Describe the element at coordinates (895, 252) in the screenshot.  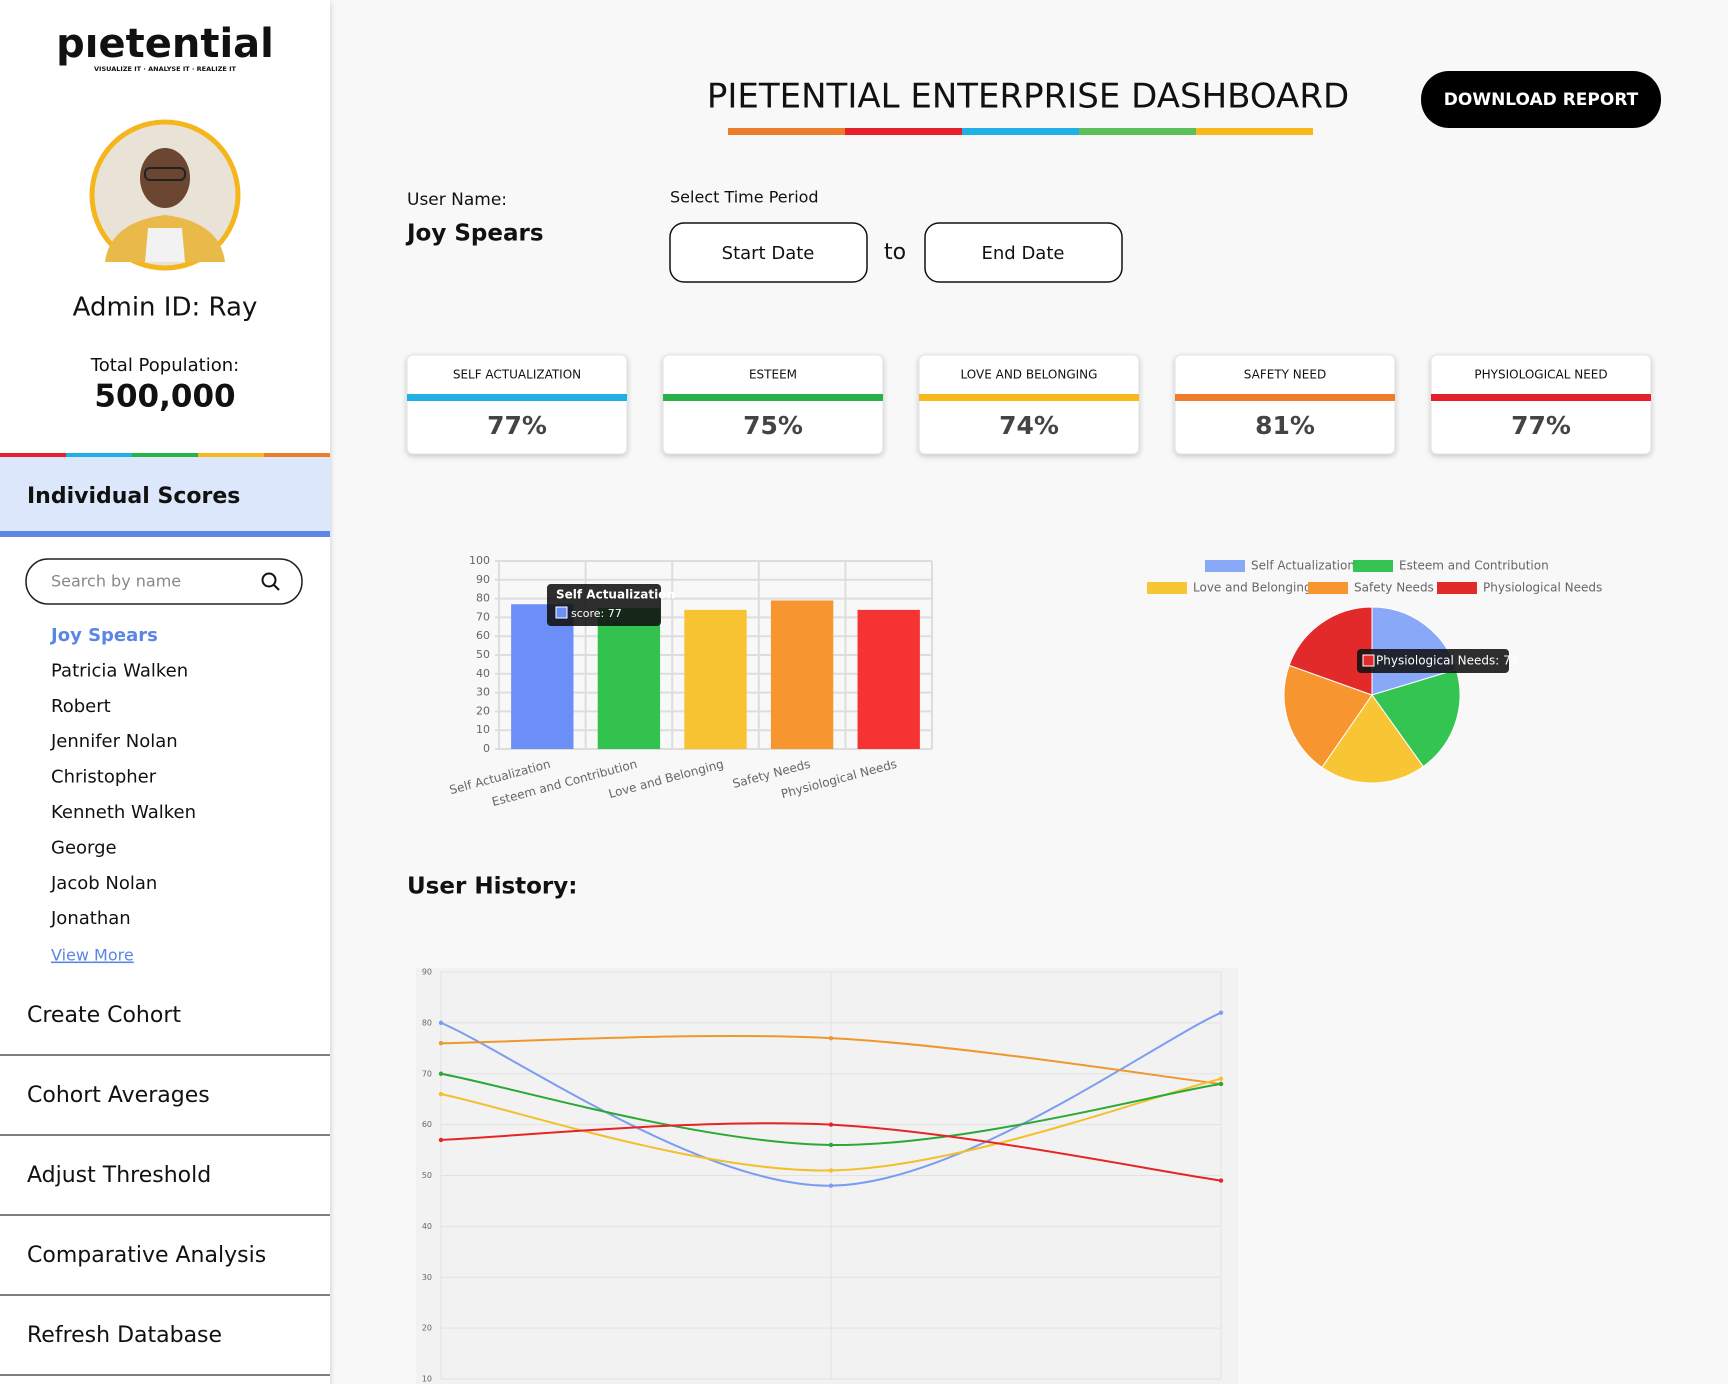
I see `to-label: to` at that location.